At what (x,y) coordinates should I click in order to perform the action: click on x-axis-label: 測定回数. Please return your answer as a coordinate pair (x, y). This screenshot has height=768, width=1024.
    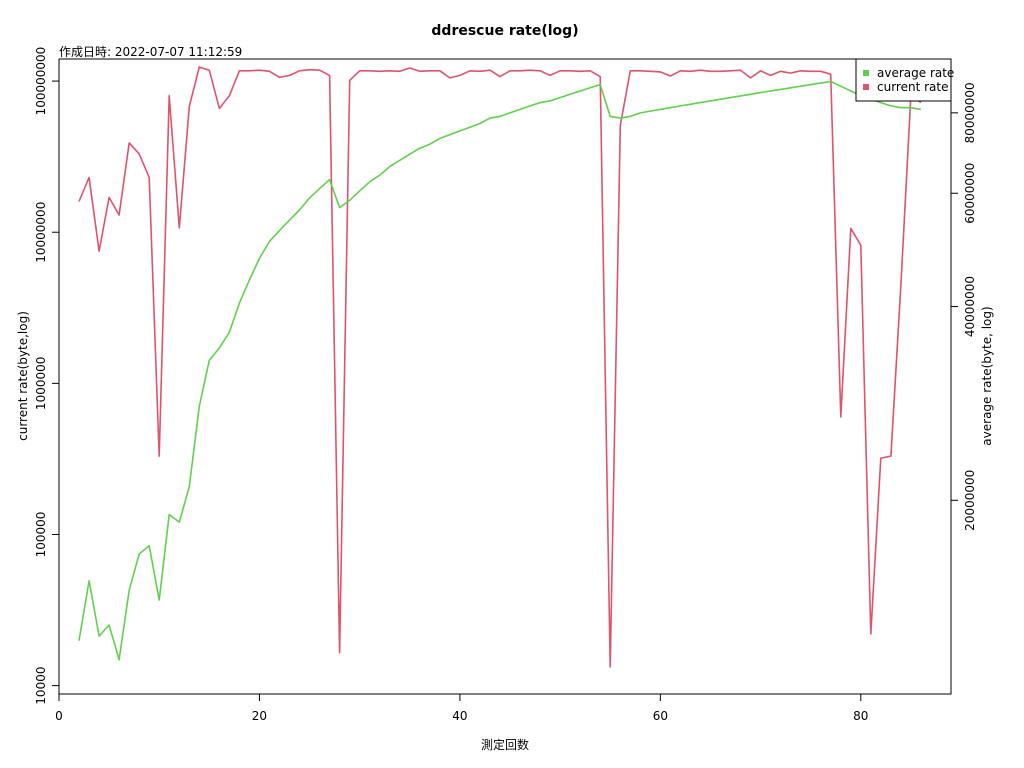
    Looking at the image, I should click on (505, 744).